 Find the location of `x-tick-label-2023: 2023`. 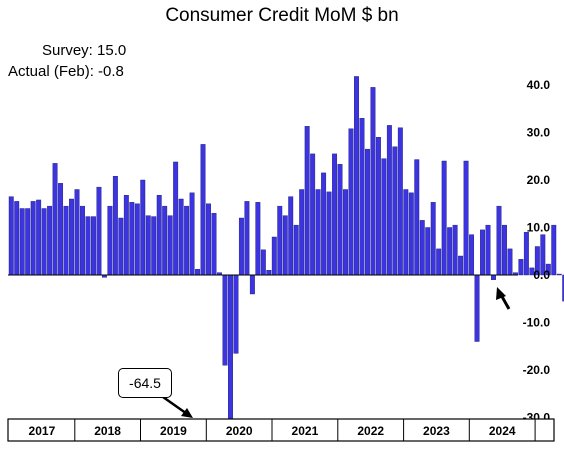

x-tick-label-2023: 2023 is located at coordinates (436, 431).